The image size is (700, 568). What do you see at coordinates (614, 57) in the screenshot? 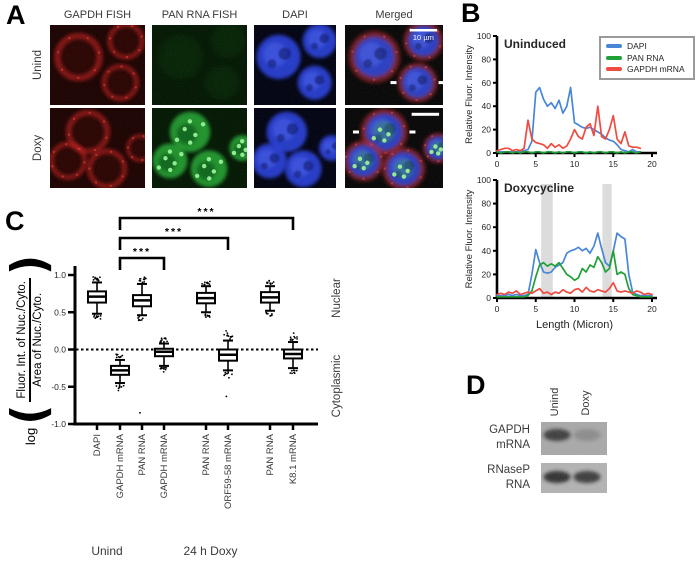
I see `legend-swatch` at bounding box center [614, 57].